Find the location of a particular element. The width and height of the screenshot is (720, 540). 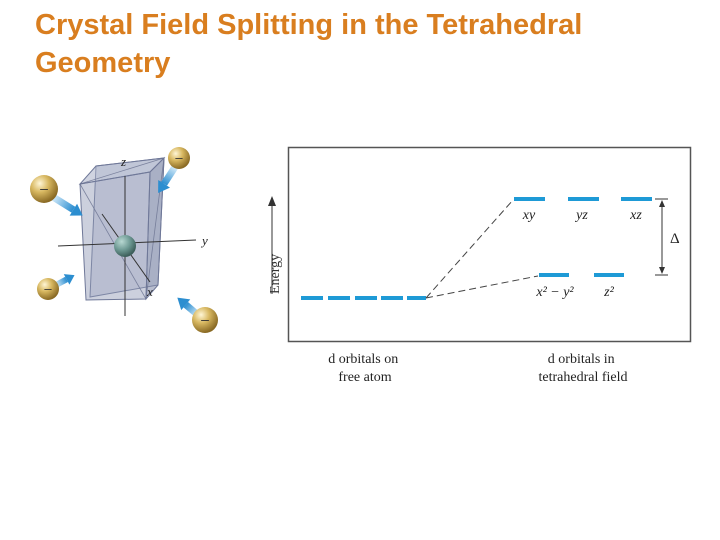

correlation-lines is located at coordinates (482, 249).